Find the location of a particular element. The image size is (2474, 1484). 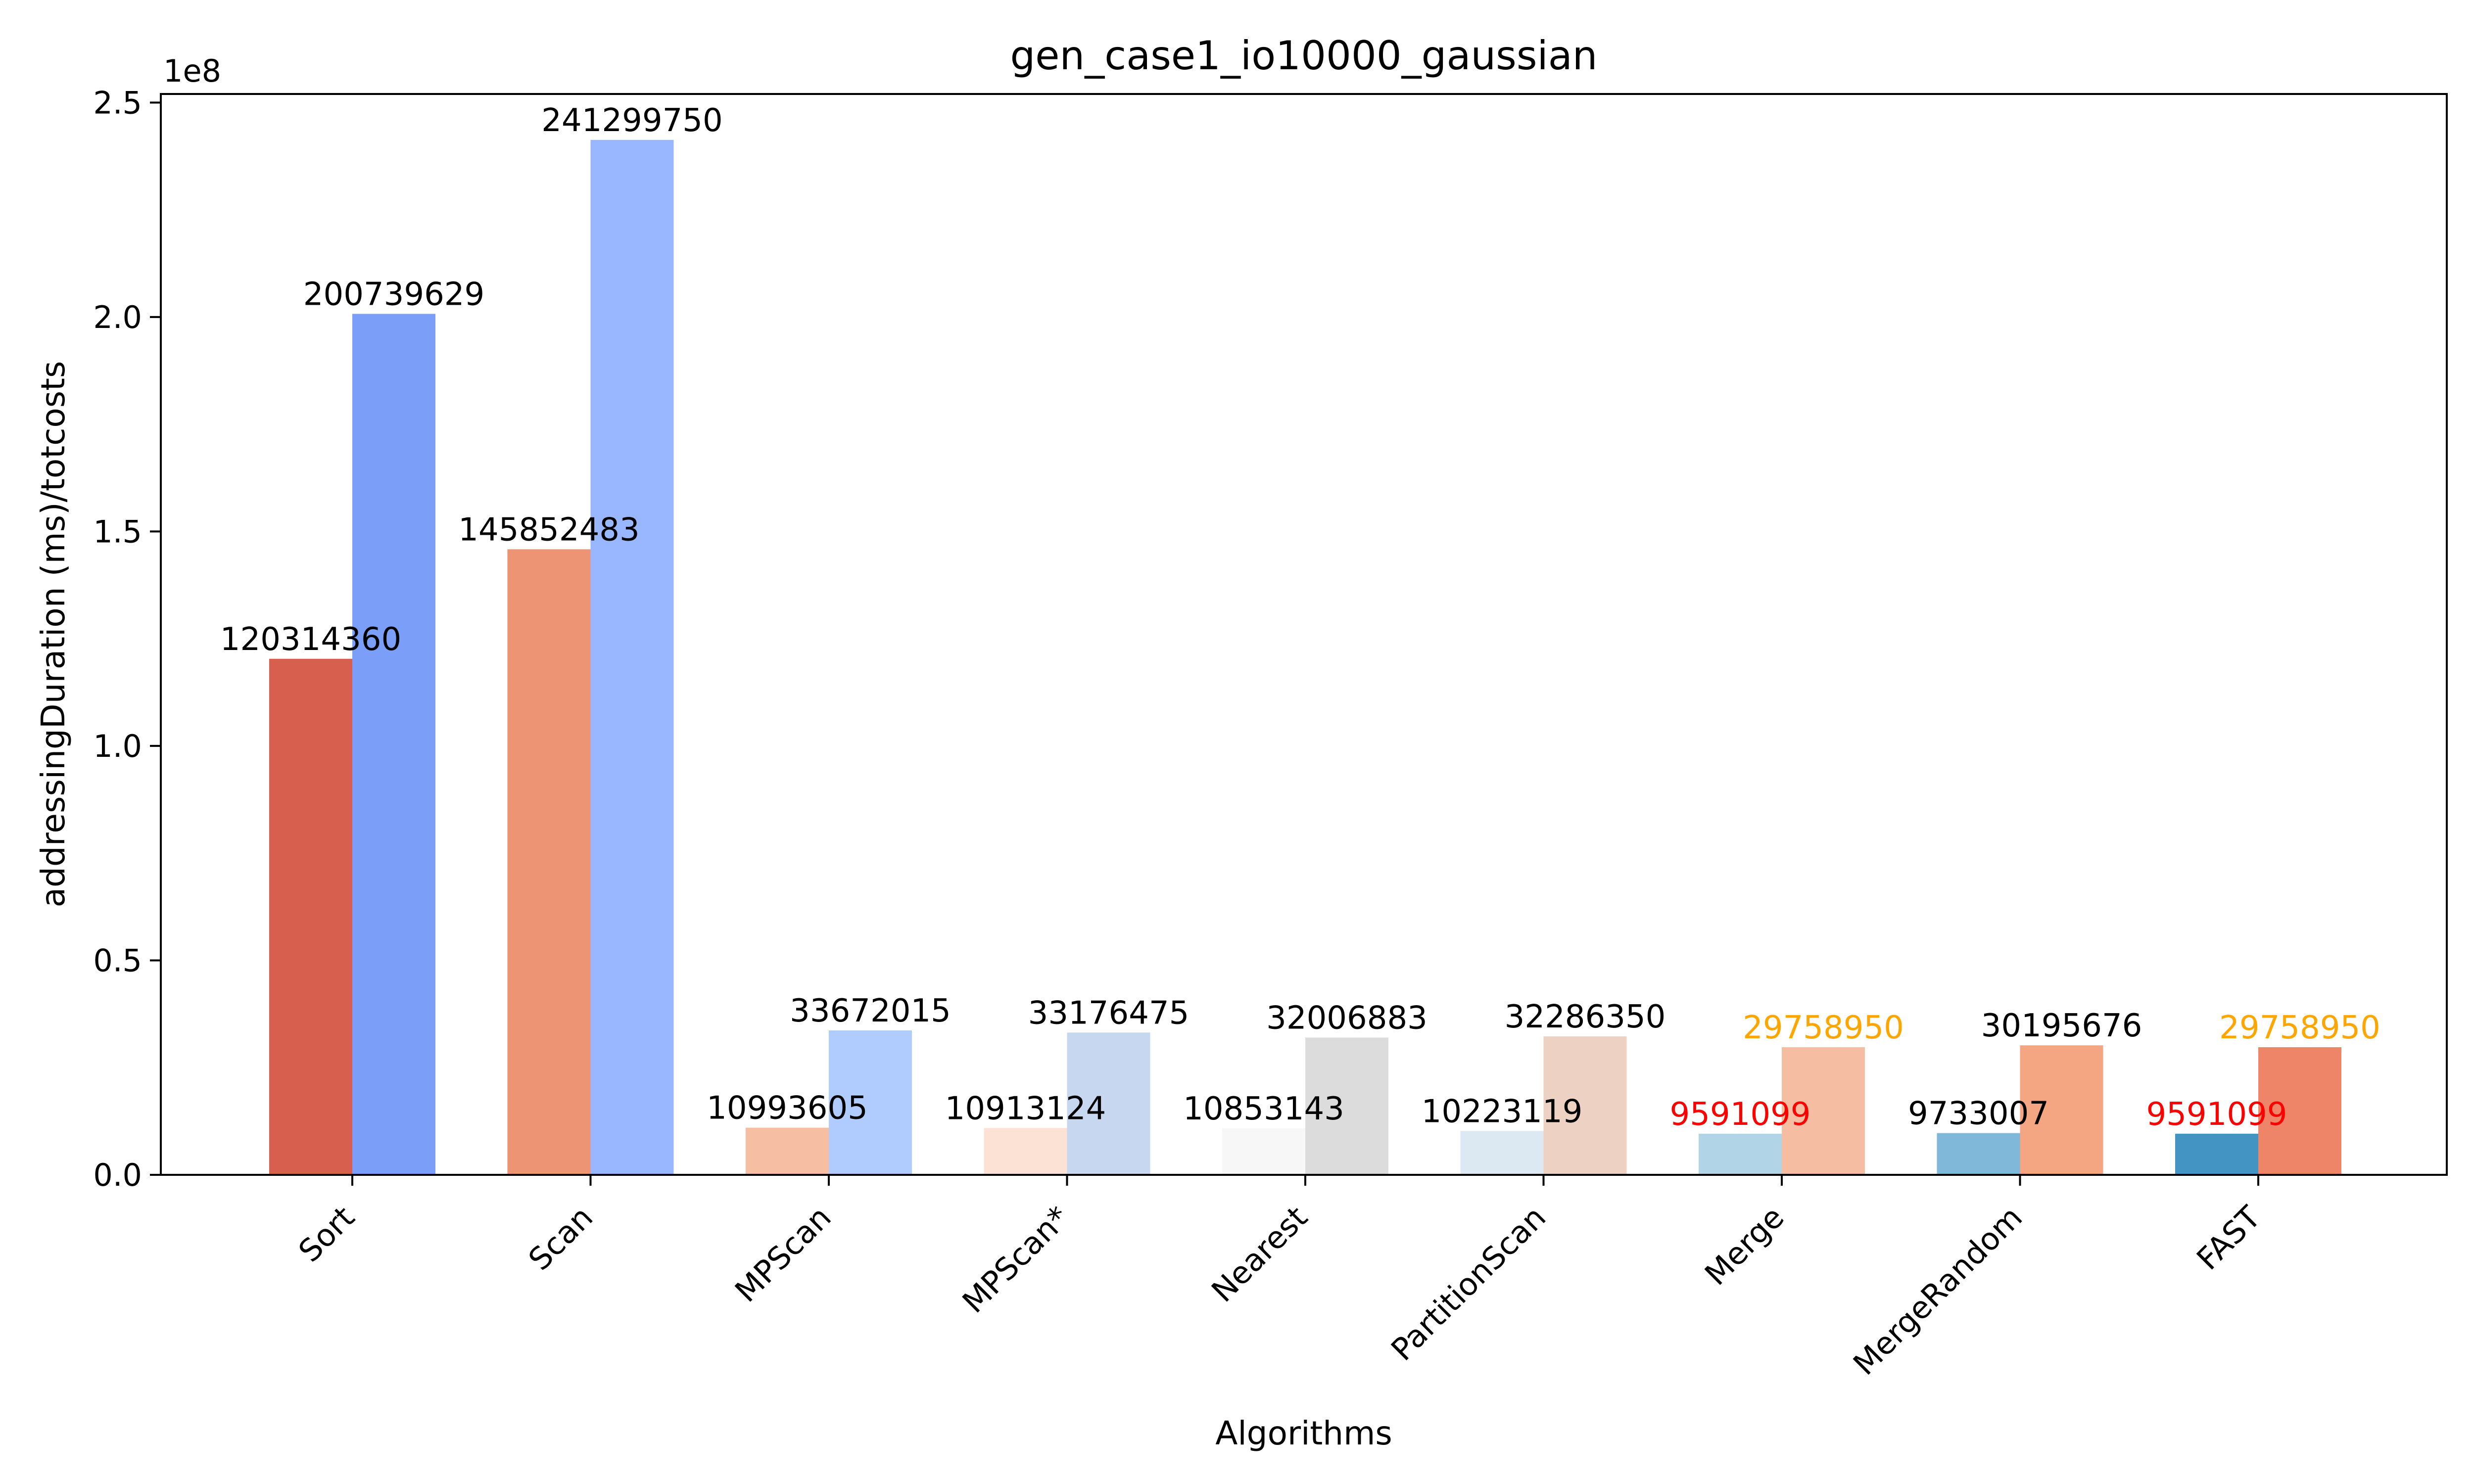

bar-value-label: 10223119 is located at coordinates (1503, 1111).